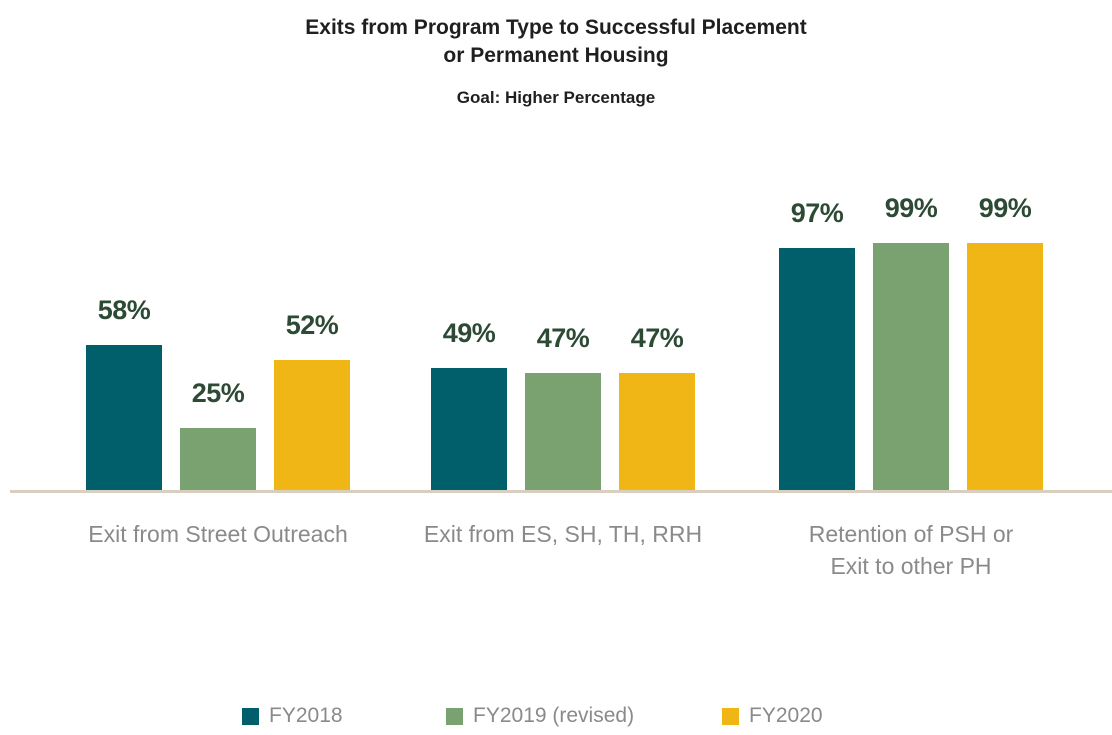 The image size is (1112, 735). What do you see at coordinates (306, 715) in the screenshot?
I see `legend-label: FY2018` at bounding box center [306, 715].